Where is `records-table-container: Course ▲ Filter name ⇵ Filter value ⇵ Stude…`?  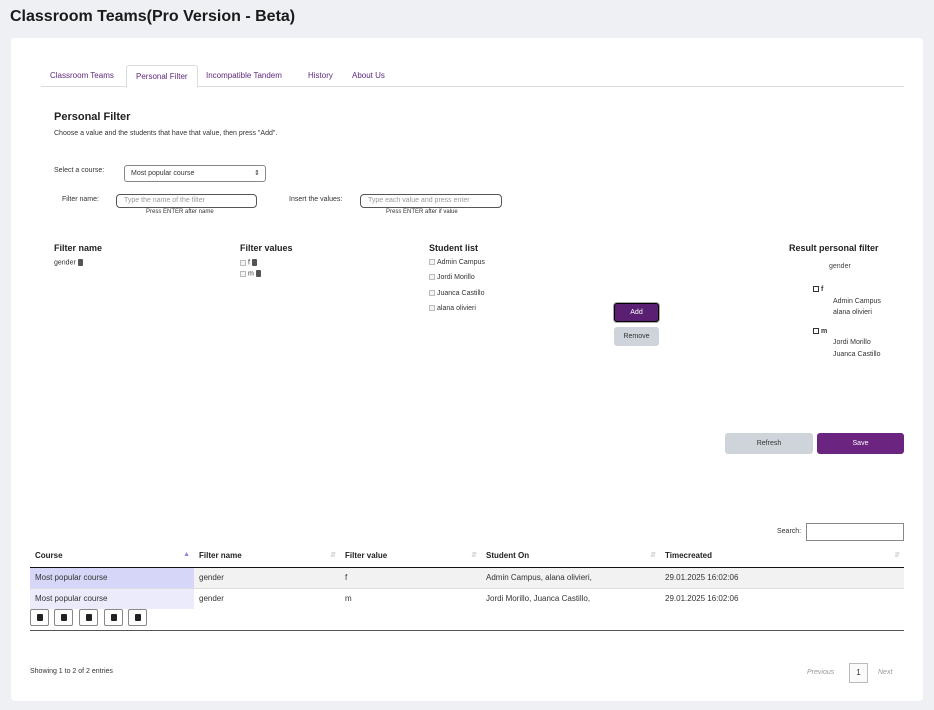 records-table-container: Course ▲ Filter name ⇵ Filter value ⇵ Stude… is located at coordinates (467, 577).